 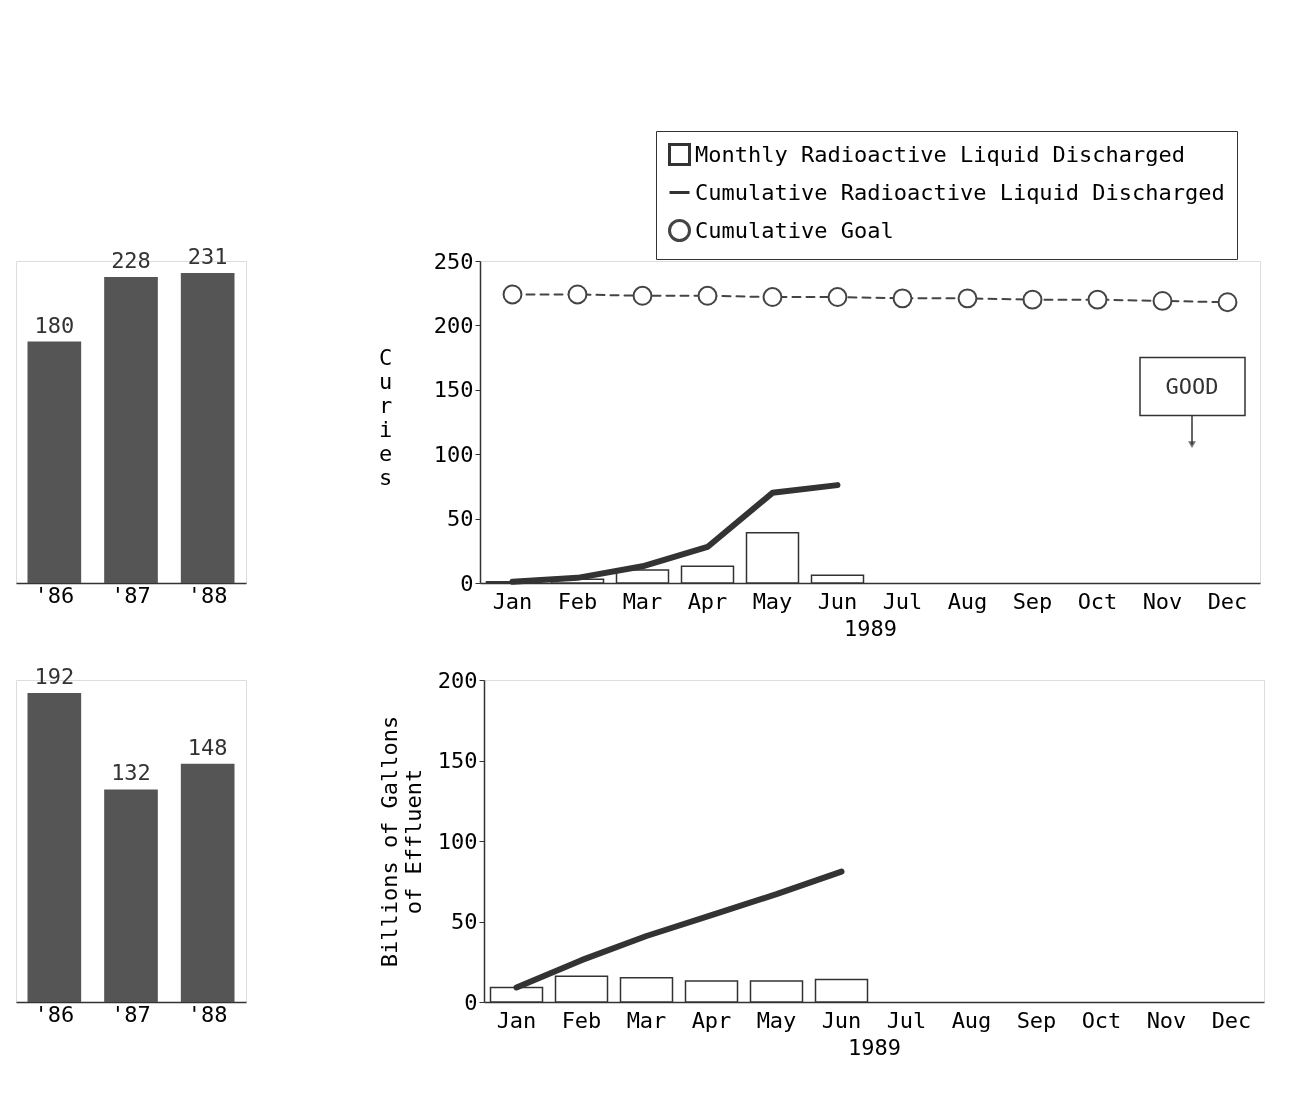 I want to click on y-axis-title: Billions of Gallons of Effluent, so click(x=401, y=841).